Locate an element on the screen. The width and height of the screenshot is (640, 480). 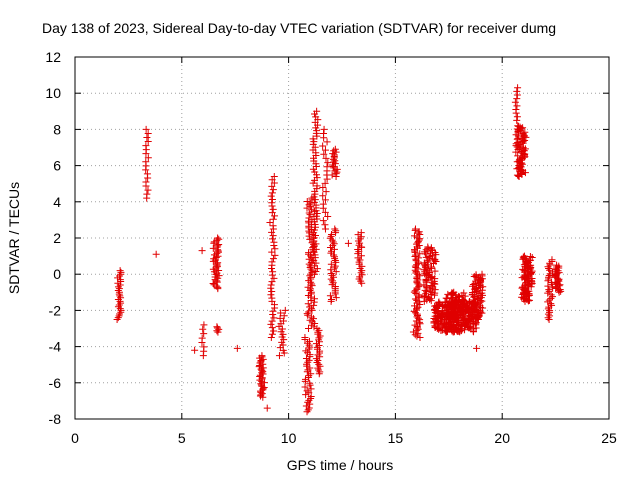
y-tick-label: -2 is located at coordinates (55, 310).